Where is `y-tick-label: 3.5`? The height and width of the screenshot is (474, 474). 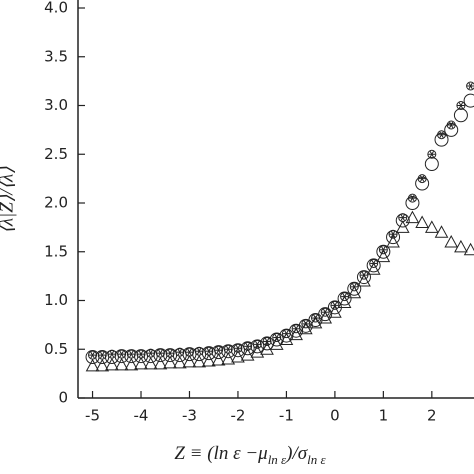
y-tick-label: 3.5 is located at coordinates (56, 56).